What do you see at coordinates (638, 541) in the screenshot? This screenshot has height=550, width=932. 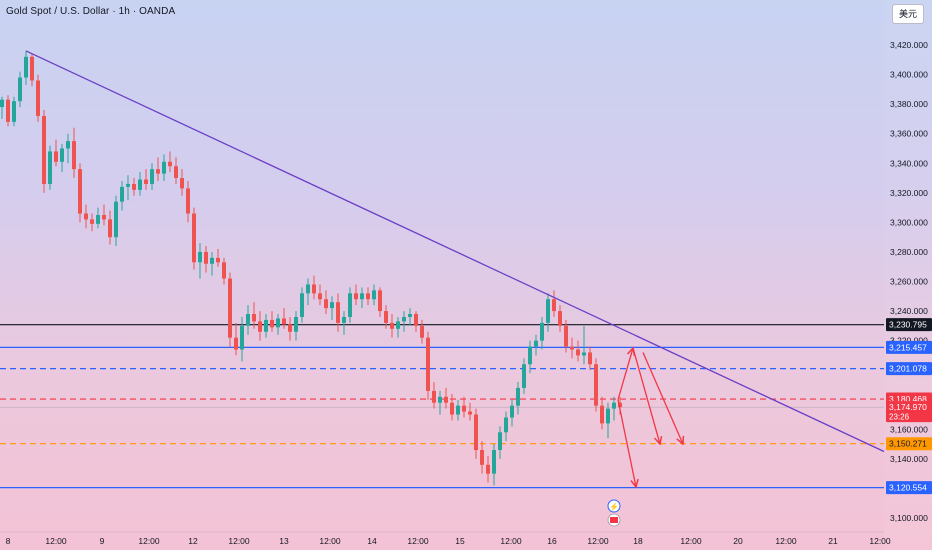 I see `x-tick-label: 18` at bounding box center [638, 541].